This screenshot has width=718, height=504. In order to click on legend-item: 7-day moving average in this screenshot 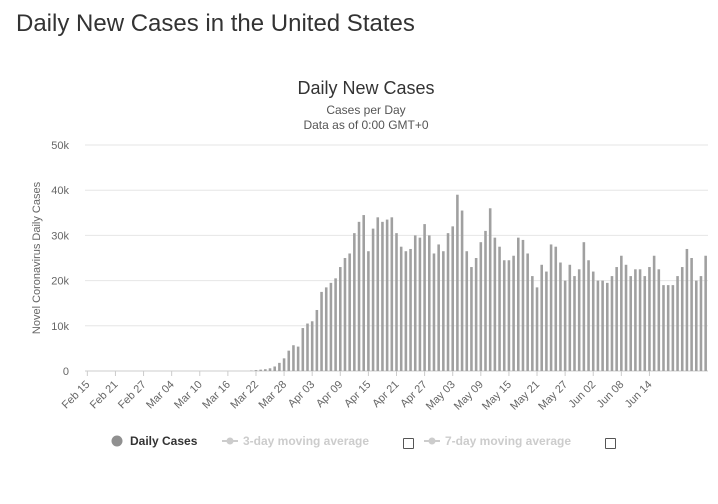, I will do `click(497, 441)`.